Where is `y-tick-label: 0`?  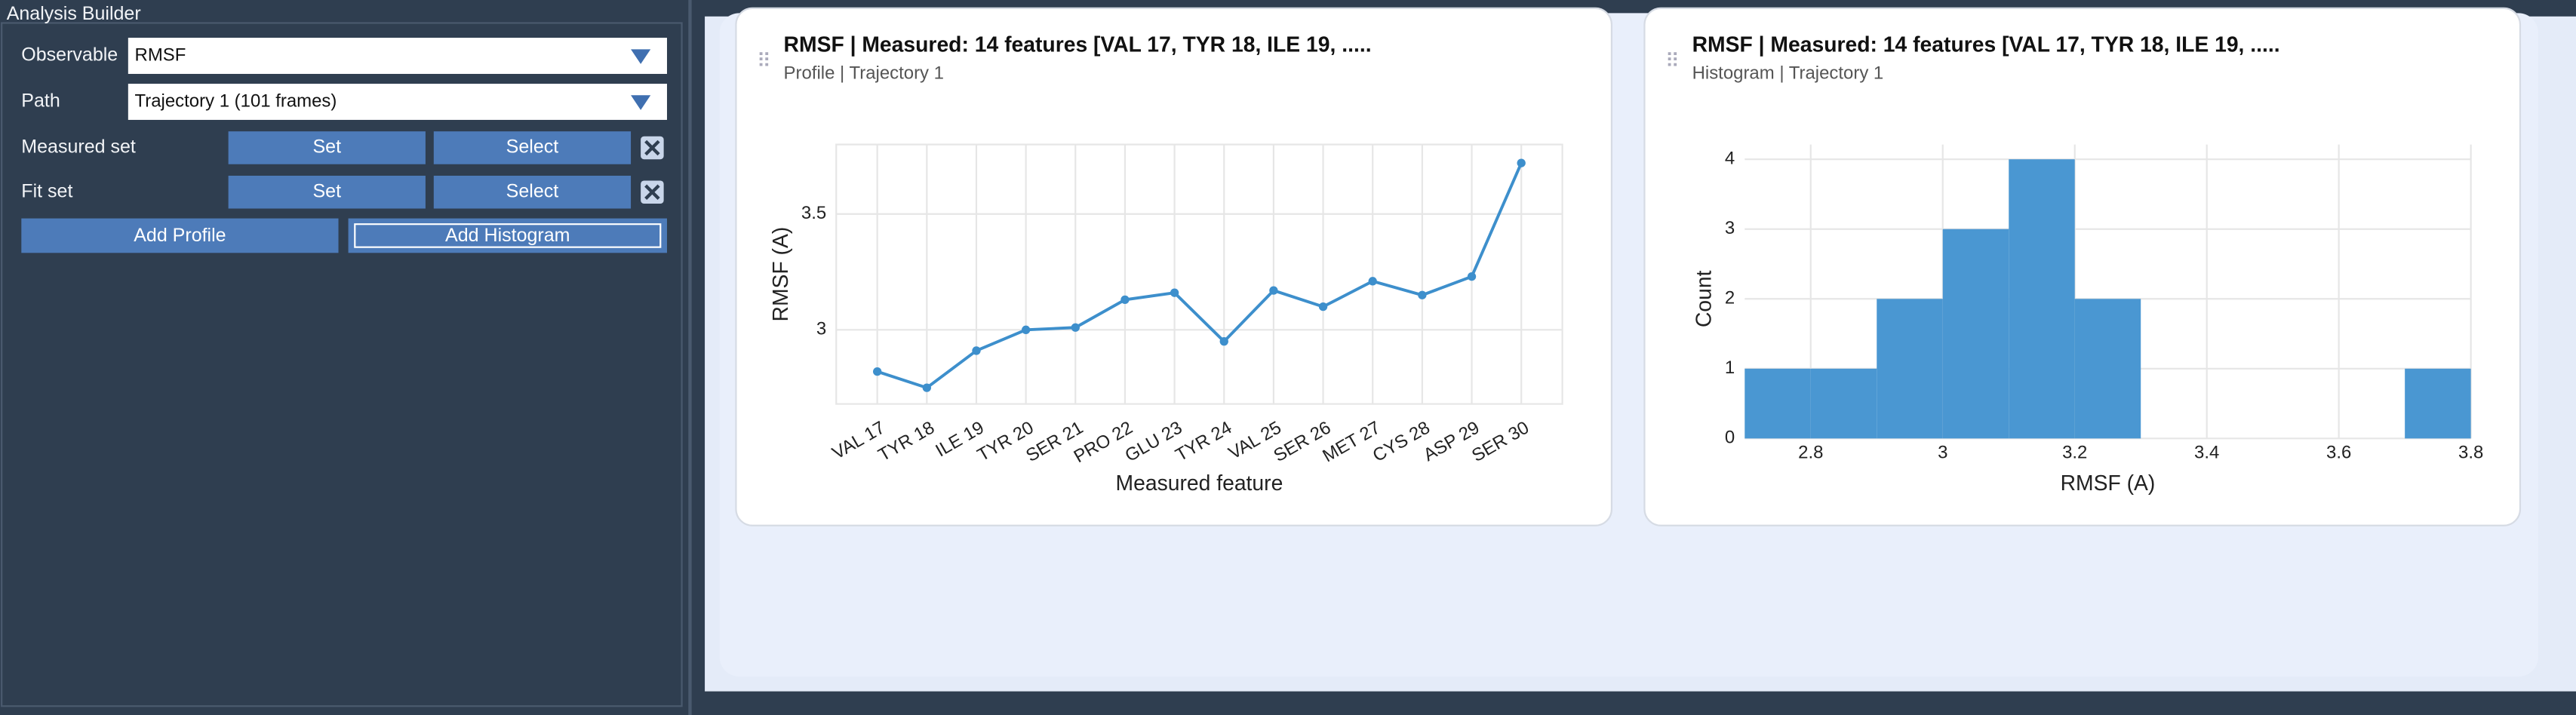 y-tick-label: 0 is located at coordinates (1730, 438).